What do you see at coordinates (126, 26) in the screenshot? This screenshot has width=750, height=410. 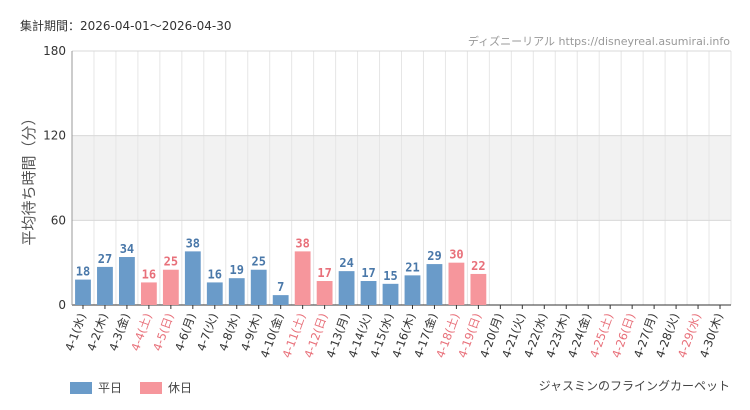 I see `period-label: 集計期間：2026-04-01〜2026-04-30` at bounding box center [126, 26].